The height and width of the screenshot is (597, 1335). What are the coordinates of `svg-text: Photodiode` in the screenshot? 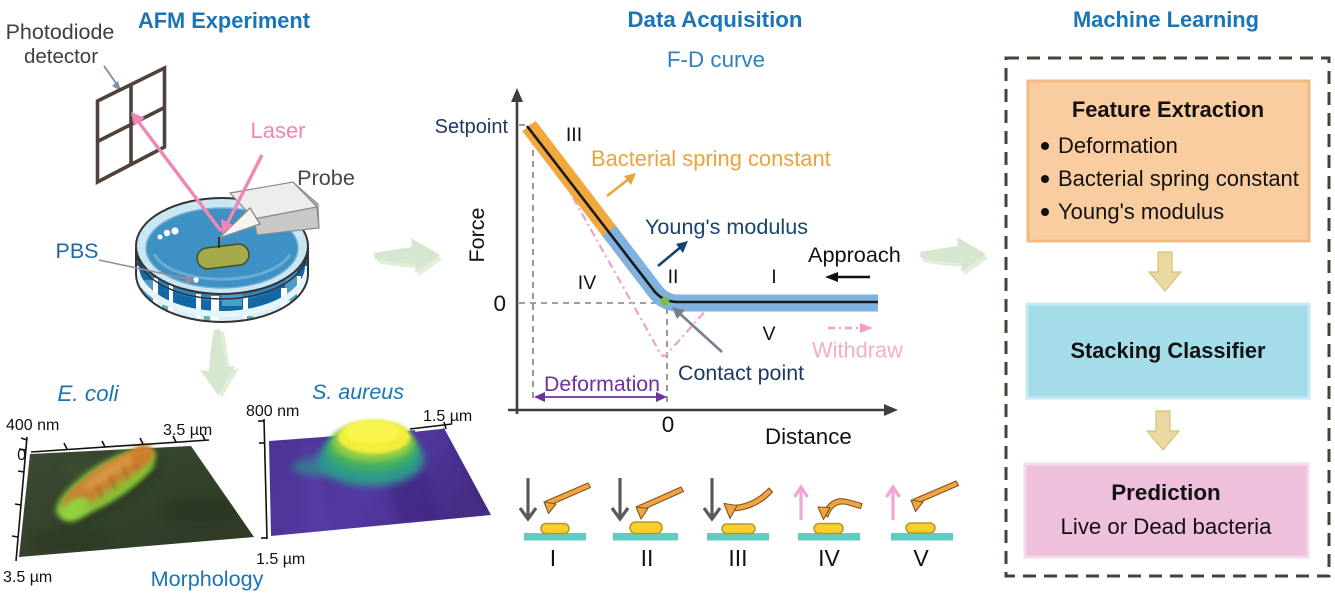 It's located at (60, 32).